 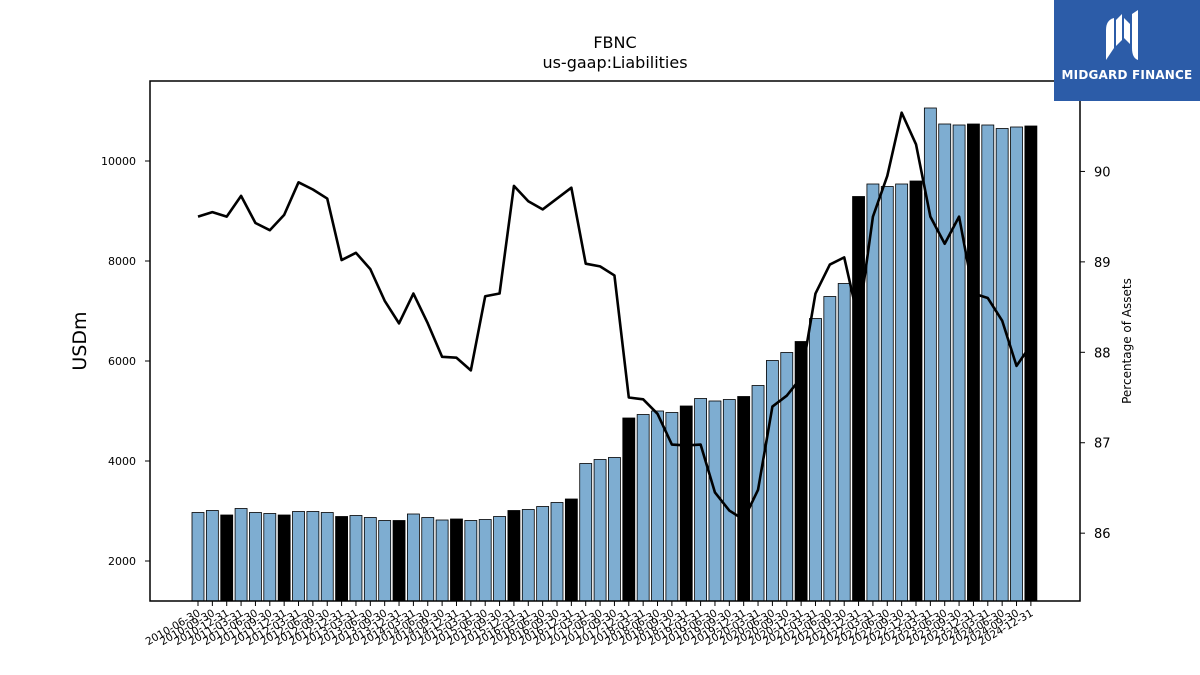 I want to click on chart-title: FBNC, so click(x=614, y=42).